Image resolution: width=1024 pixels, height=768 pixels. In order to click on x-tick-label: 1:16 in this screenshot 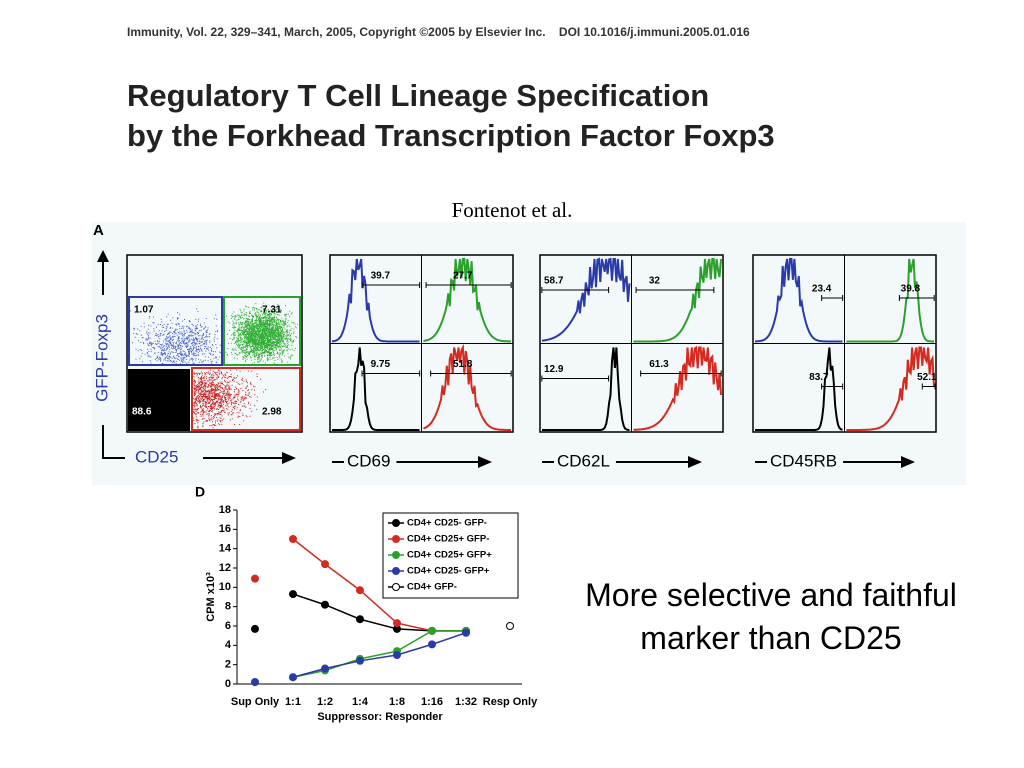, I will do `click(432, 702)`.